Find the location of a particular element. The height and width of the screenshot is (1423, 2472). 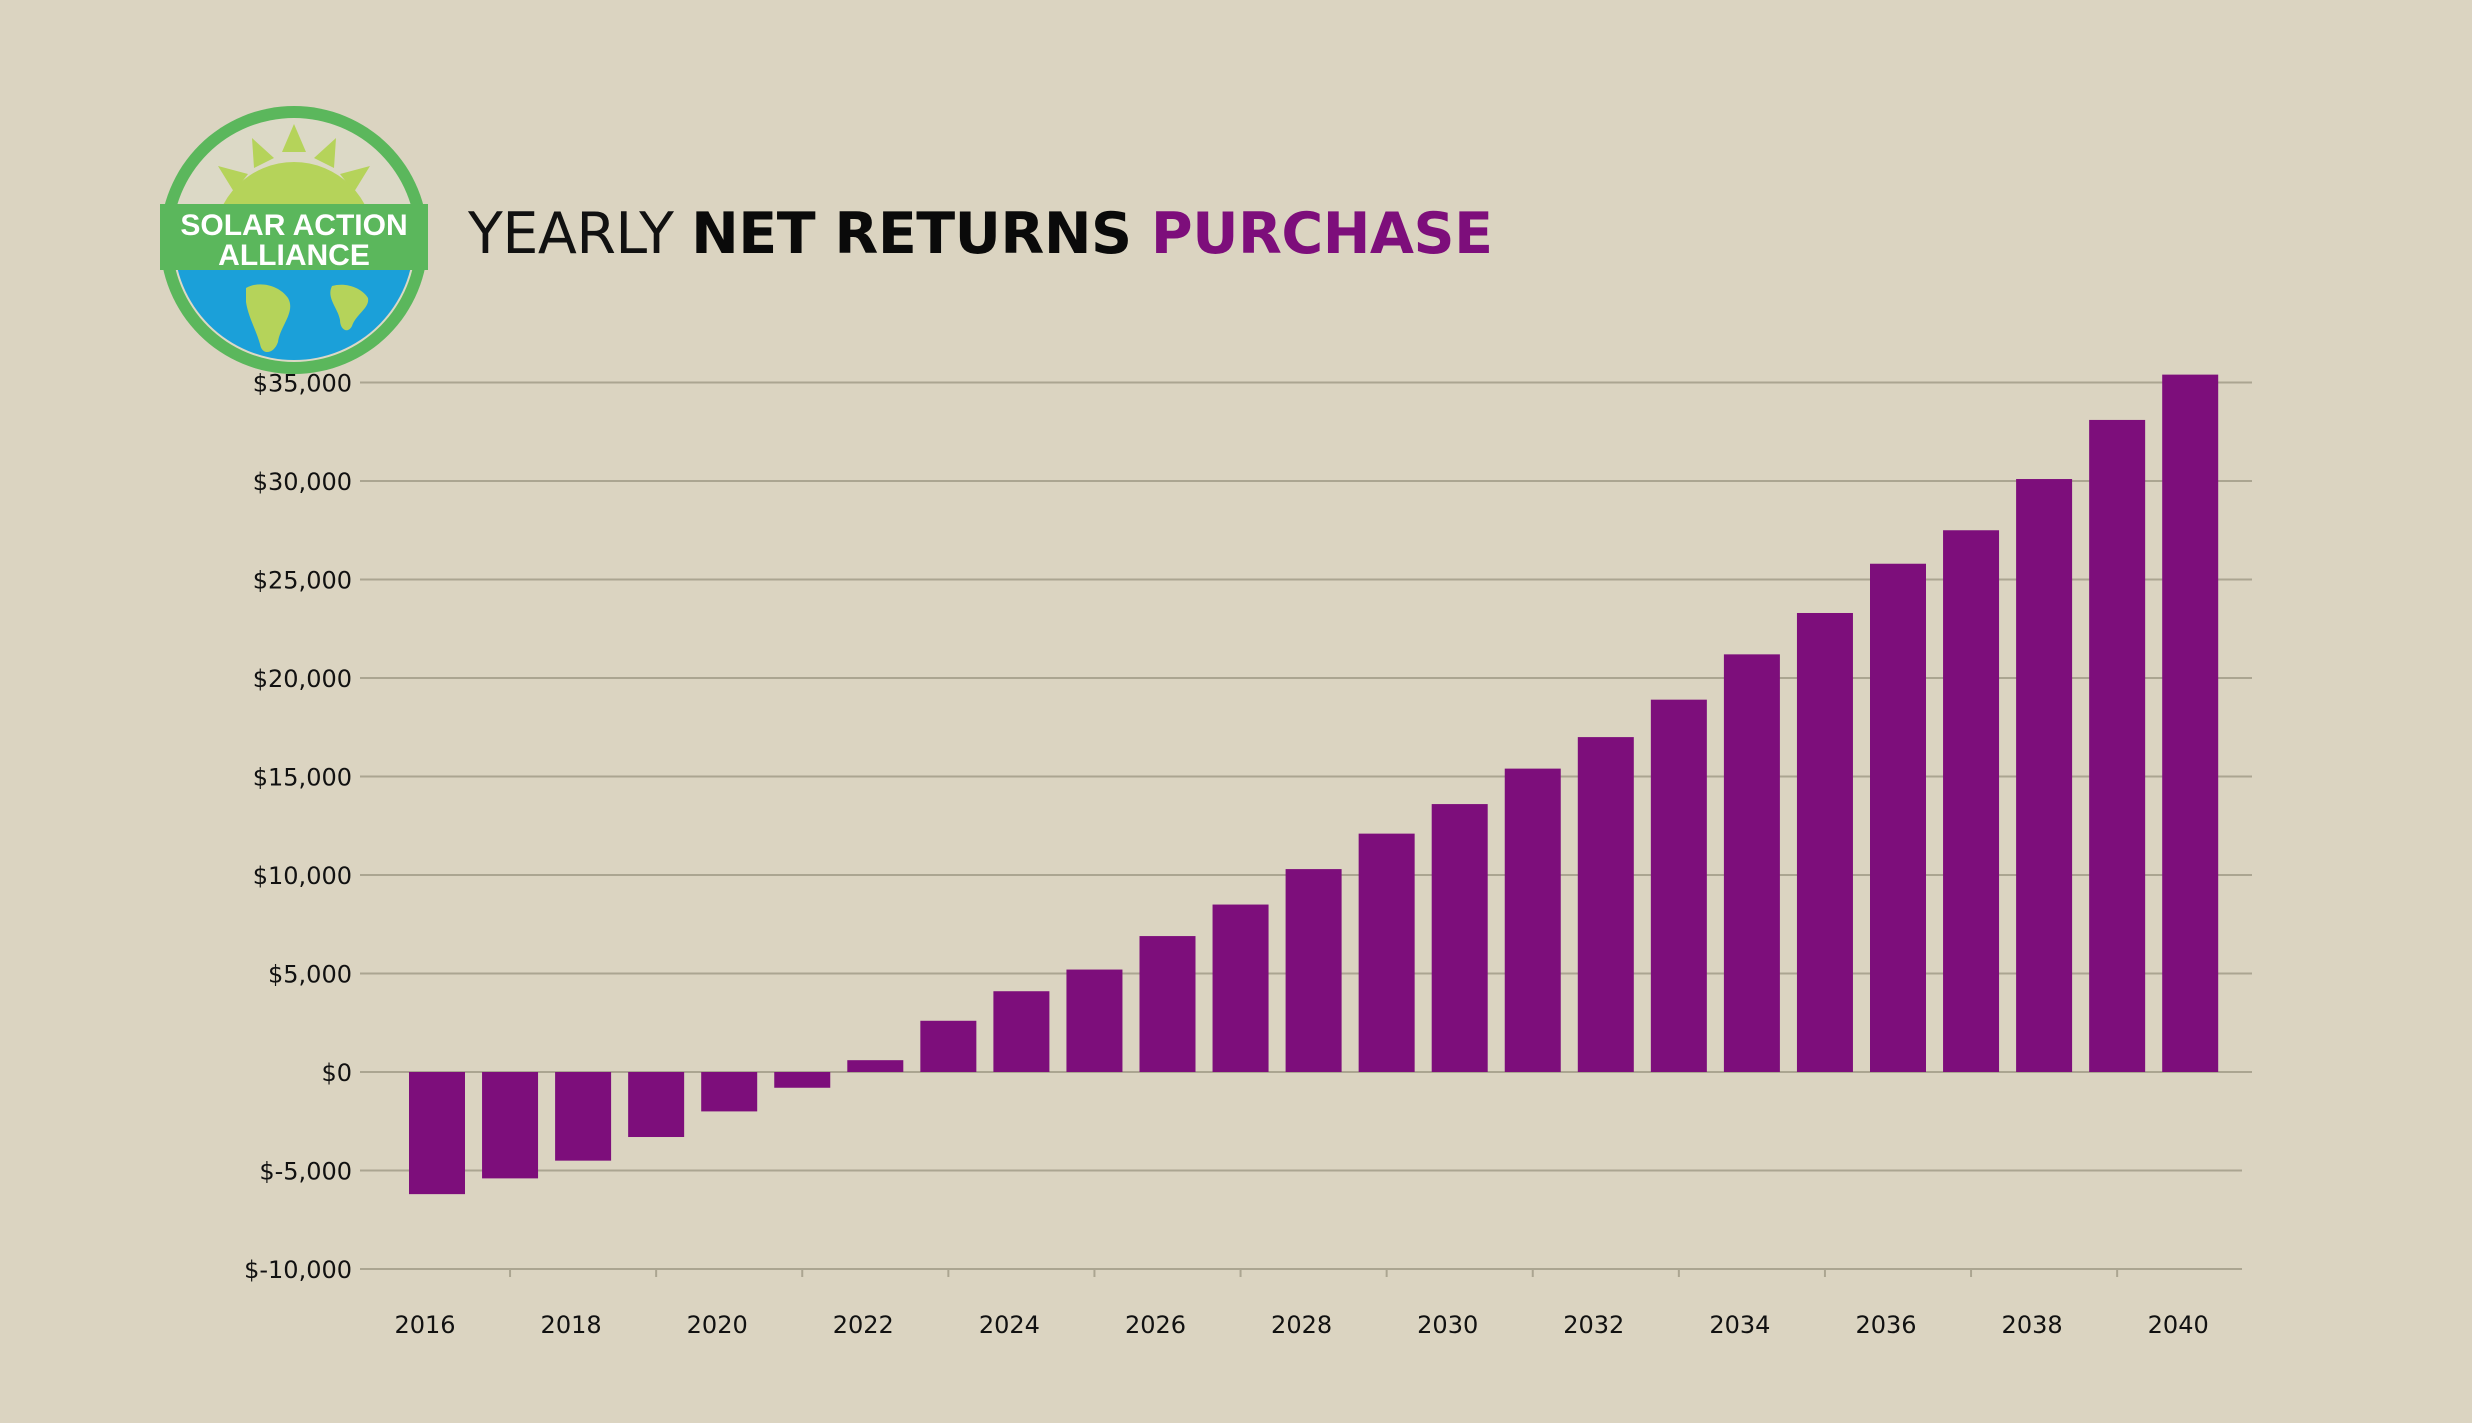

bar-2026 is located at coordinates (1167, 1004).